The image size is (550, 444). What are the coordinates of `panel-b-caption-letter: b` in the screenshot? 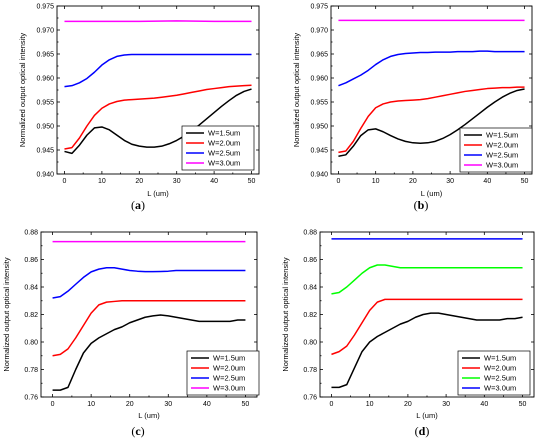 It's located at (421, 205).